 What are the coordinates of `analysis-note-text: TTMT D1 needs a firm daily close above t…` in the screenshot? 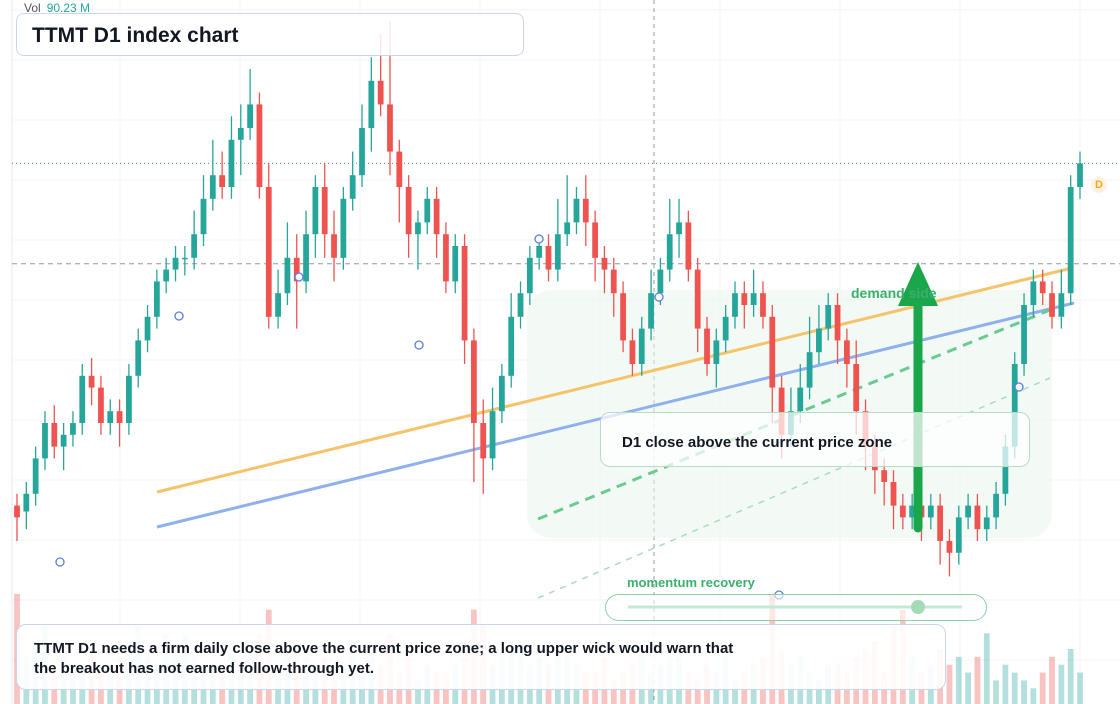 It's located at (384, 658).